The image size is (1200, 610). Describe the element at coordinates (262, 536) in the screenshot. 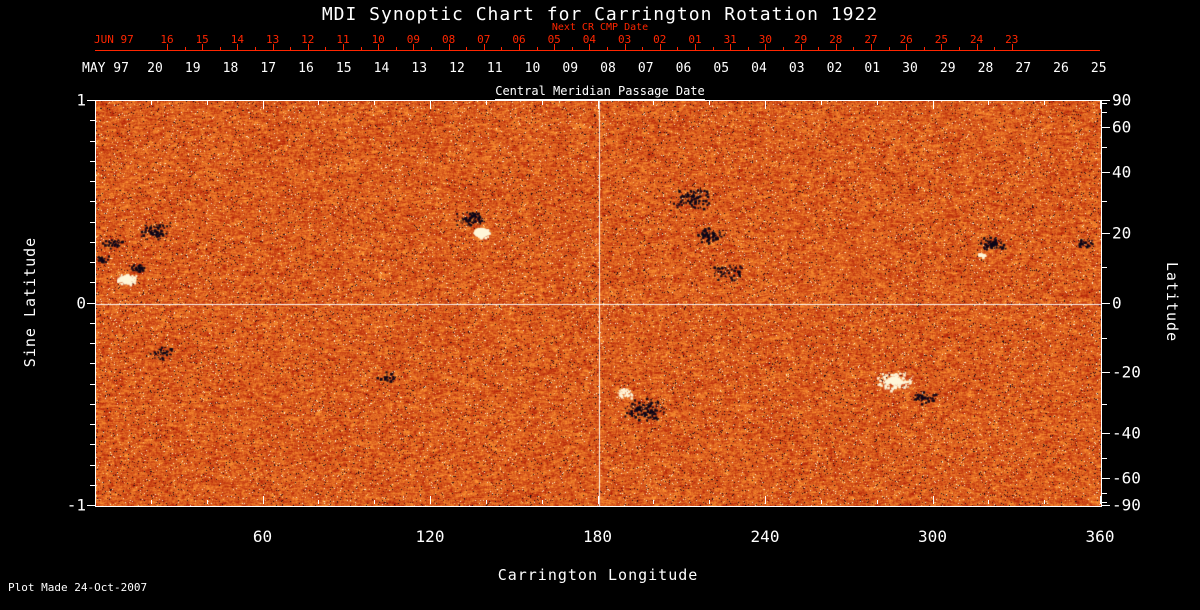

I see `longitude-tick-label: 60` at that location.